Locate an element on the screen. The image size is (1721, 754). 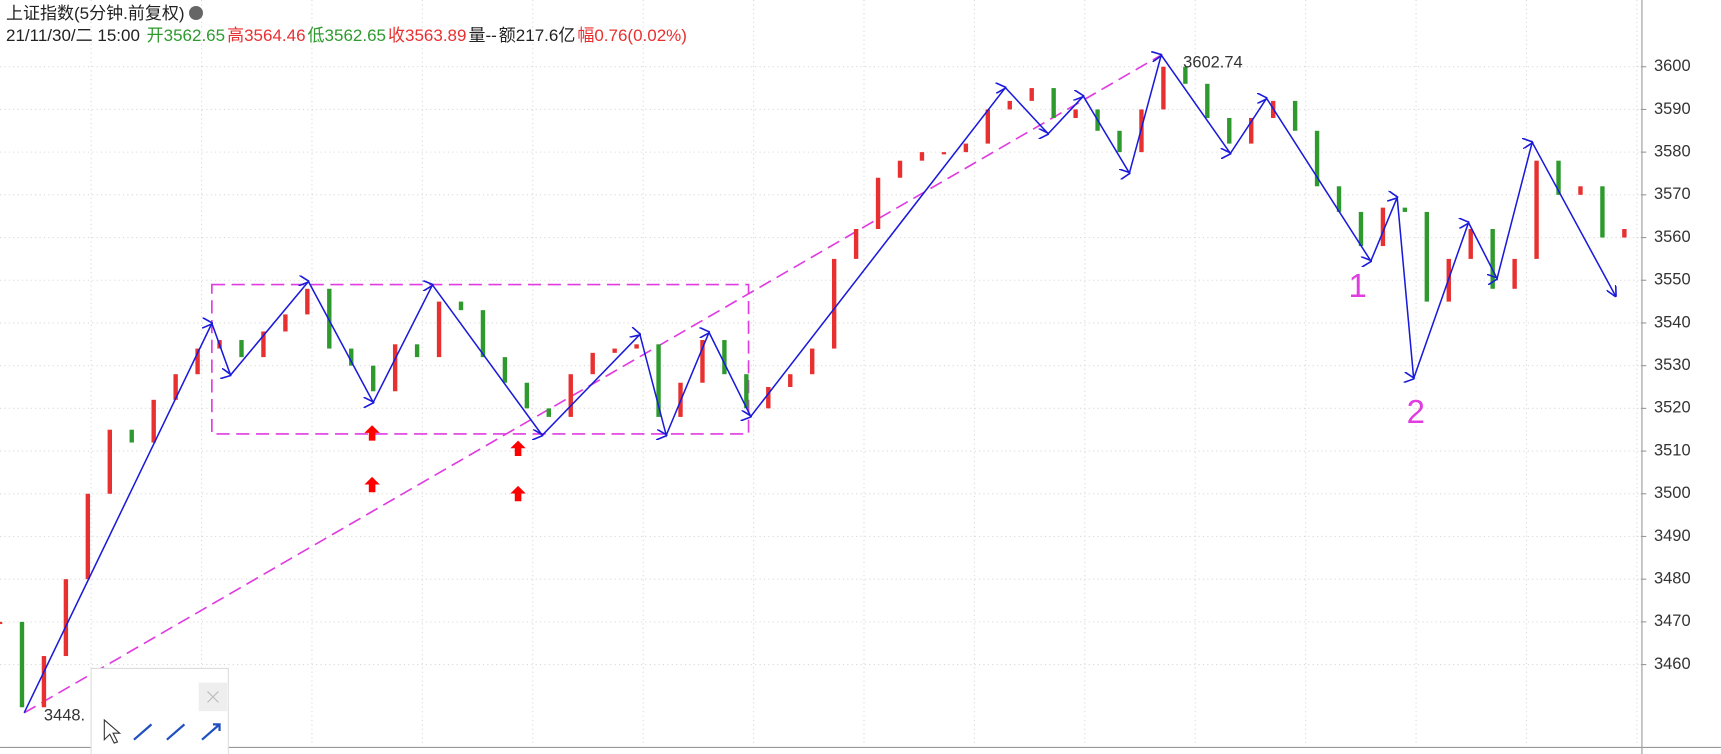
cursor-tool is located at coordinates (112, 731).